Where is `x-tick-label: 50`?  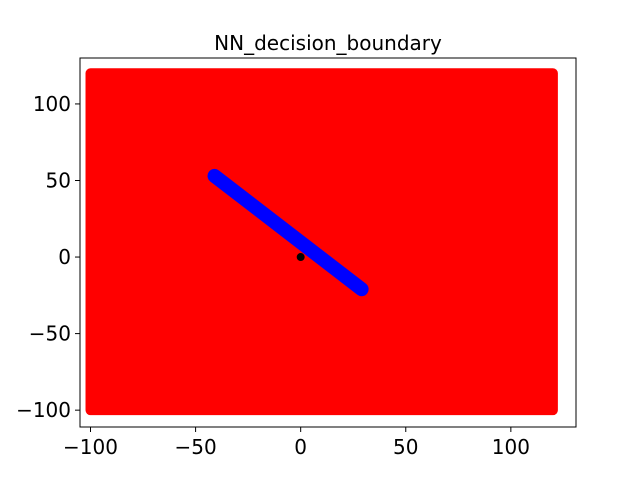
x-tick-label: 50 is located at coordinates (405, 447).